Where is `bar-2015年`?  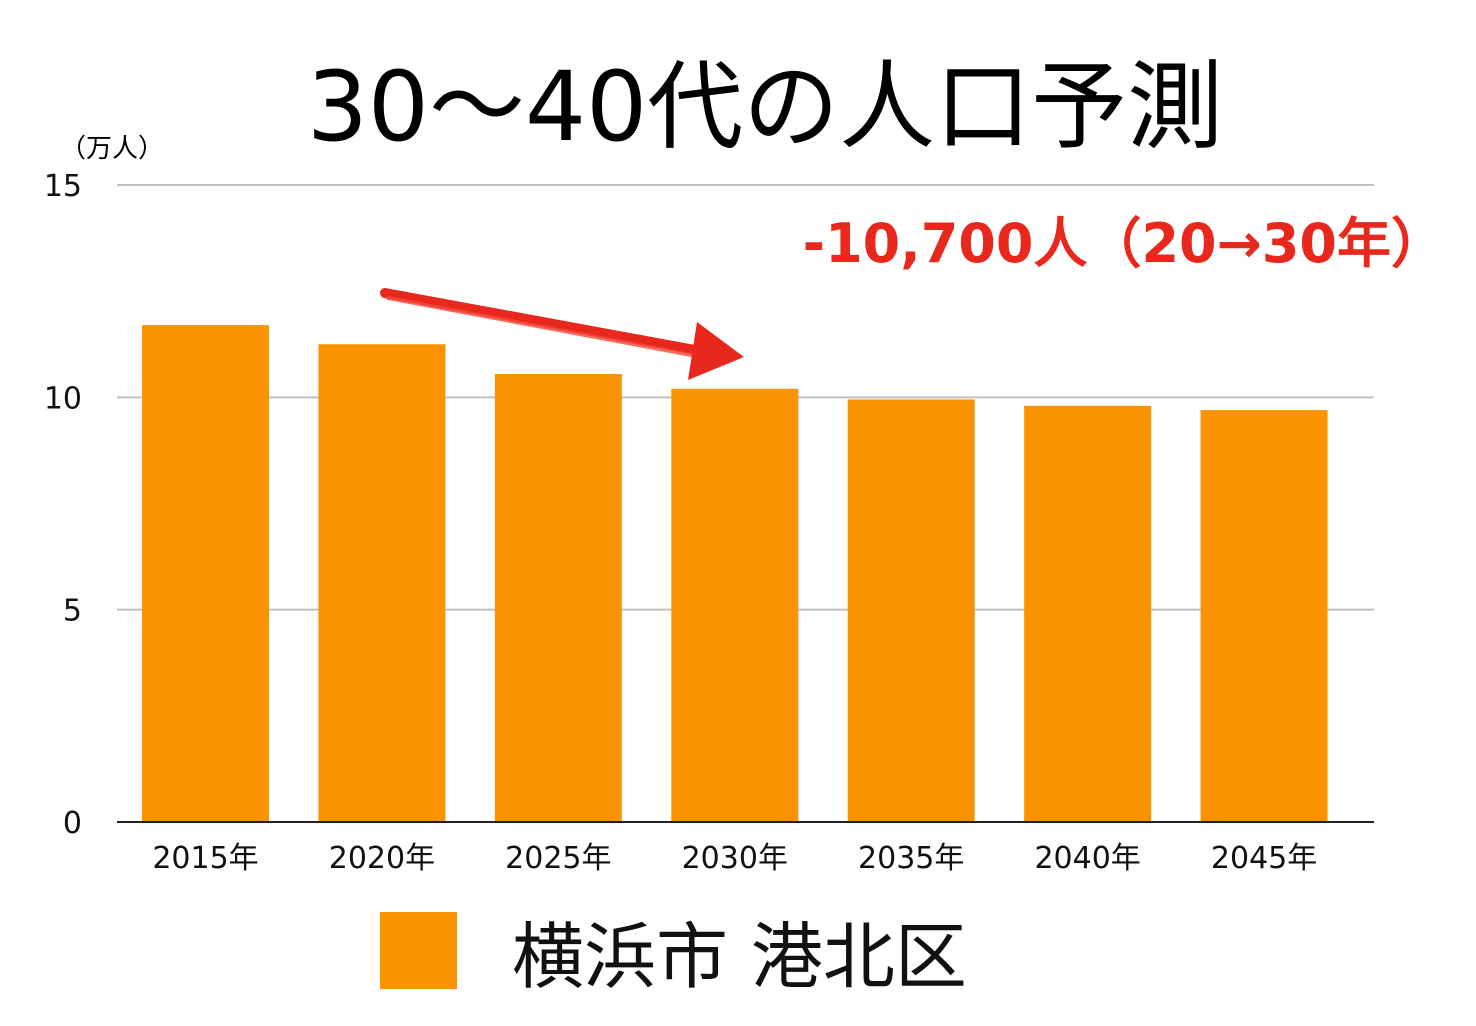 bar-2015年 is located at coordinates (205, 573).